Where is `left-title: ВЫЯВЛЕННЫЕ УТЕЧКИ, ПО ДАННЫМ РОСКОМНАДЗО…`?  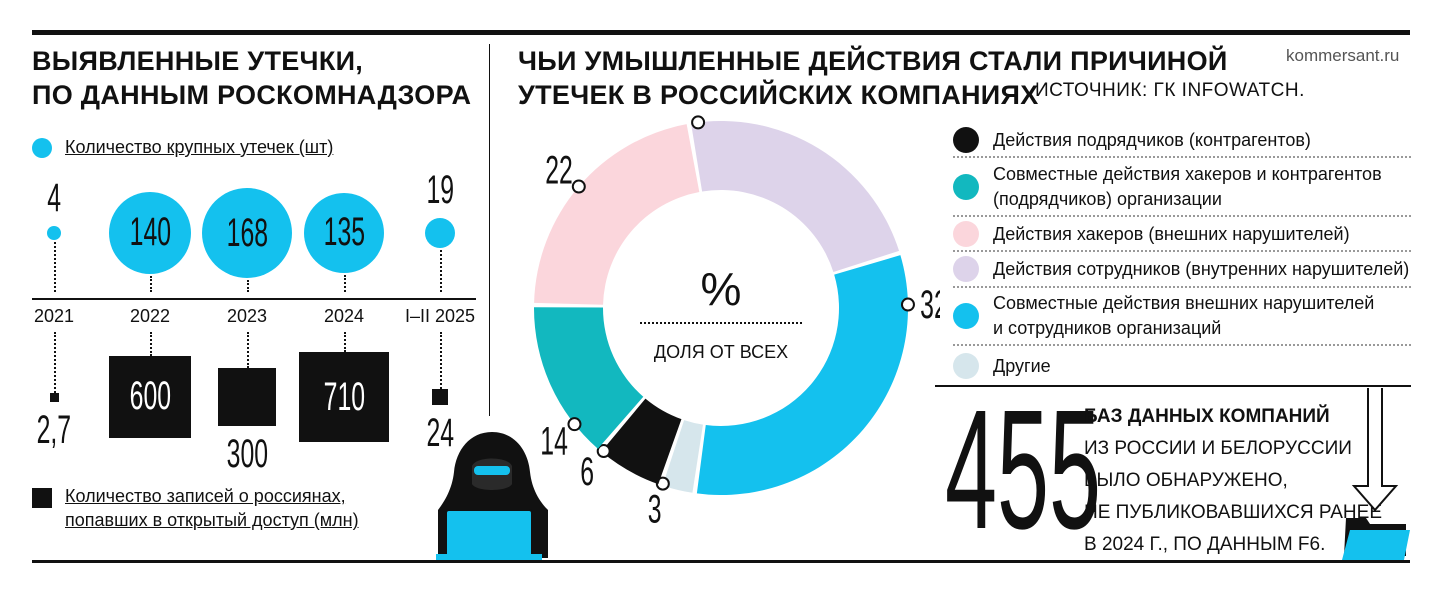
left-title: ВЫЯВЛЕННЫЕ УТЕЧКИ, ПО ДАННЫМ РОСКОМНАДЗО… is located at coordinates (251, 78).